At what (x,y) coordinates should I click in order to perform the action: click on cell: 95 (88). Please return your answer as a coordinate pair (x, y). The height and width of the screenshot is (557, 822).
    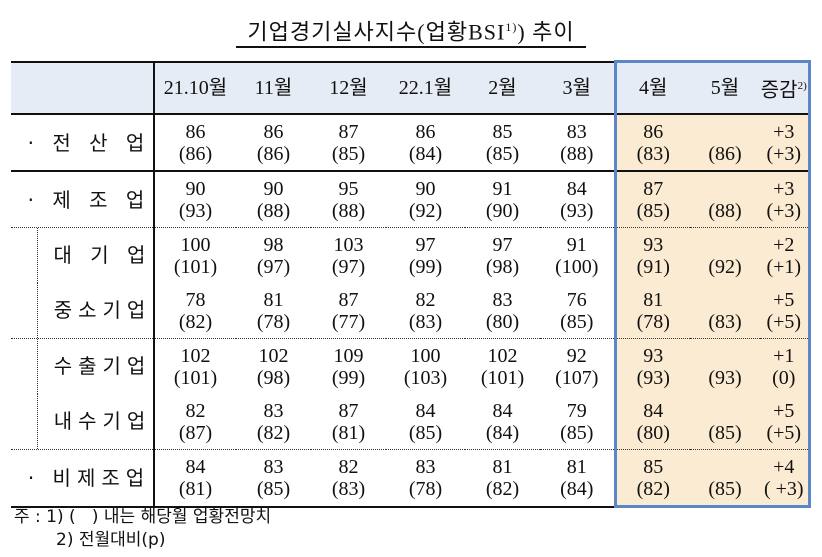
    Looking at the image, I should click on (348, 199).